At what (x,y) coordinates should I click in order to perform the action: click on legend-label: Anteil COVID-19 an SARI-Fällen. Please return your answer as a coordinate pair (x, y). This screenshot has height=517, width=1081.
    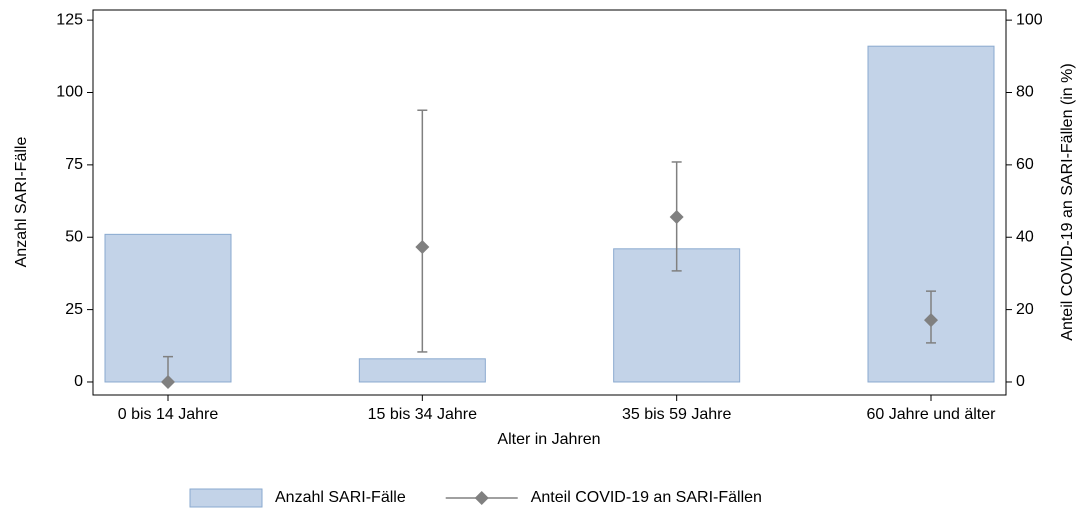
    Looking at the image, I should click on (646, 497).